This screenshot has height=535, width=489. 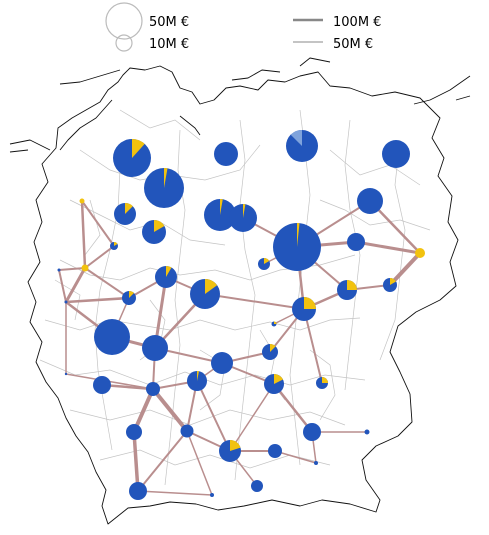 What do you see at coordinates (357, 22) in the screenshot?
I see `legend-line-thick-label: 100M €` at bounding box center [357, 22].